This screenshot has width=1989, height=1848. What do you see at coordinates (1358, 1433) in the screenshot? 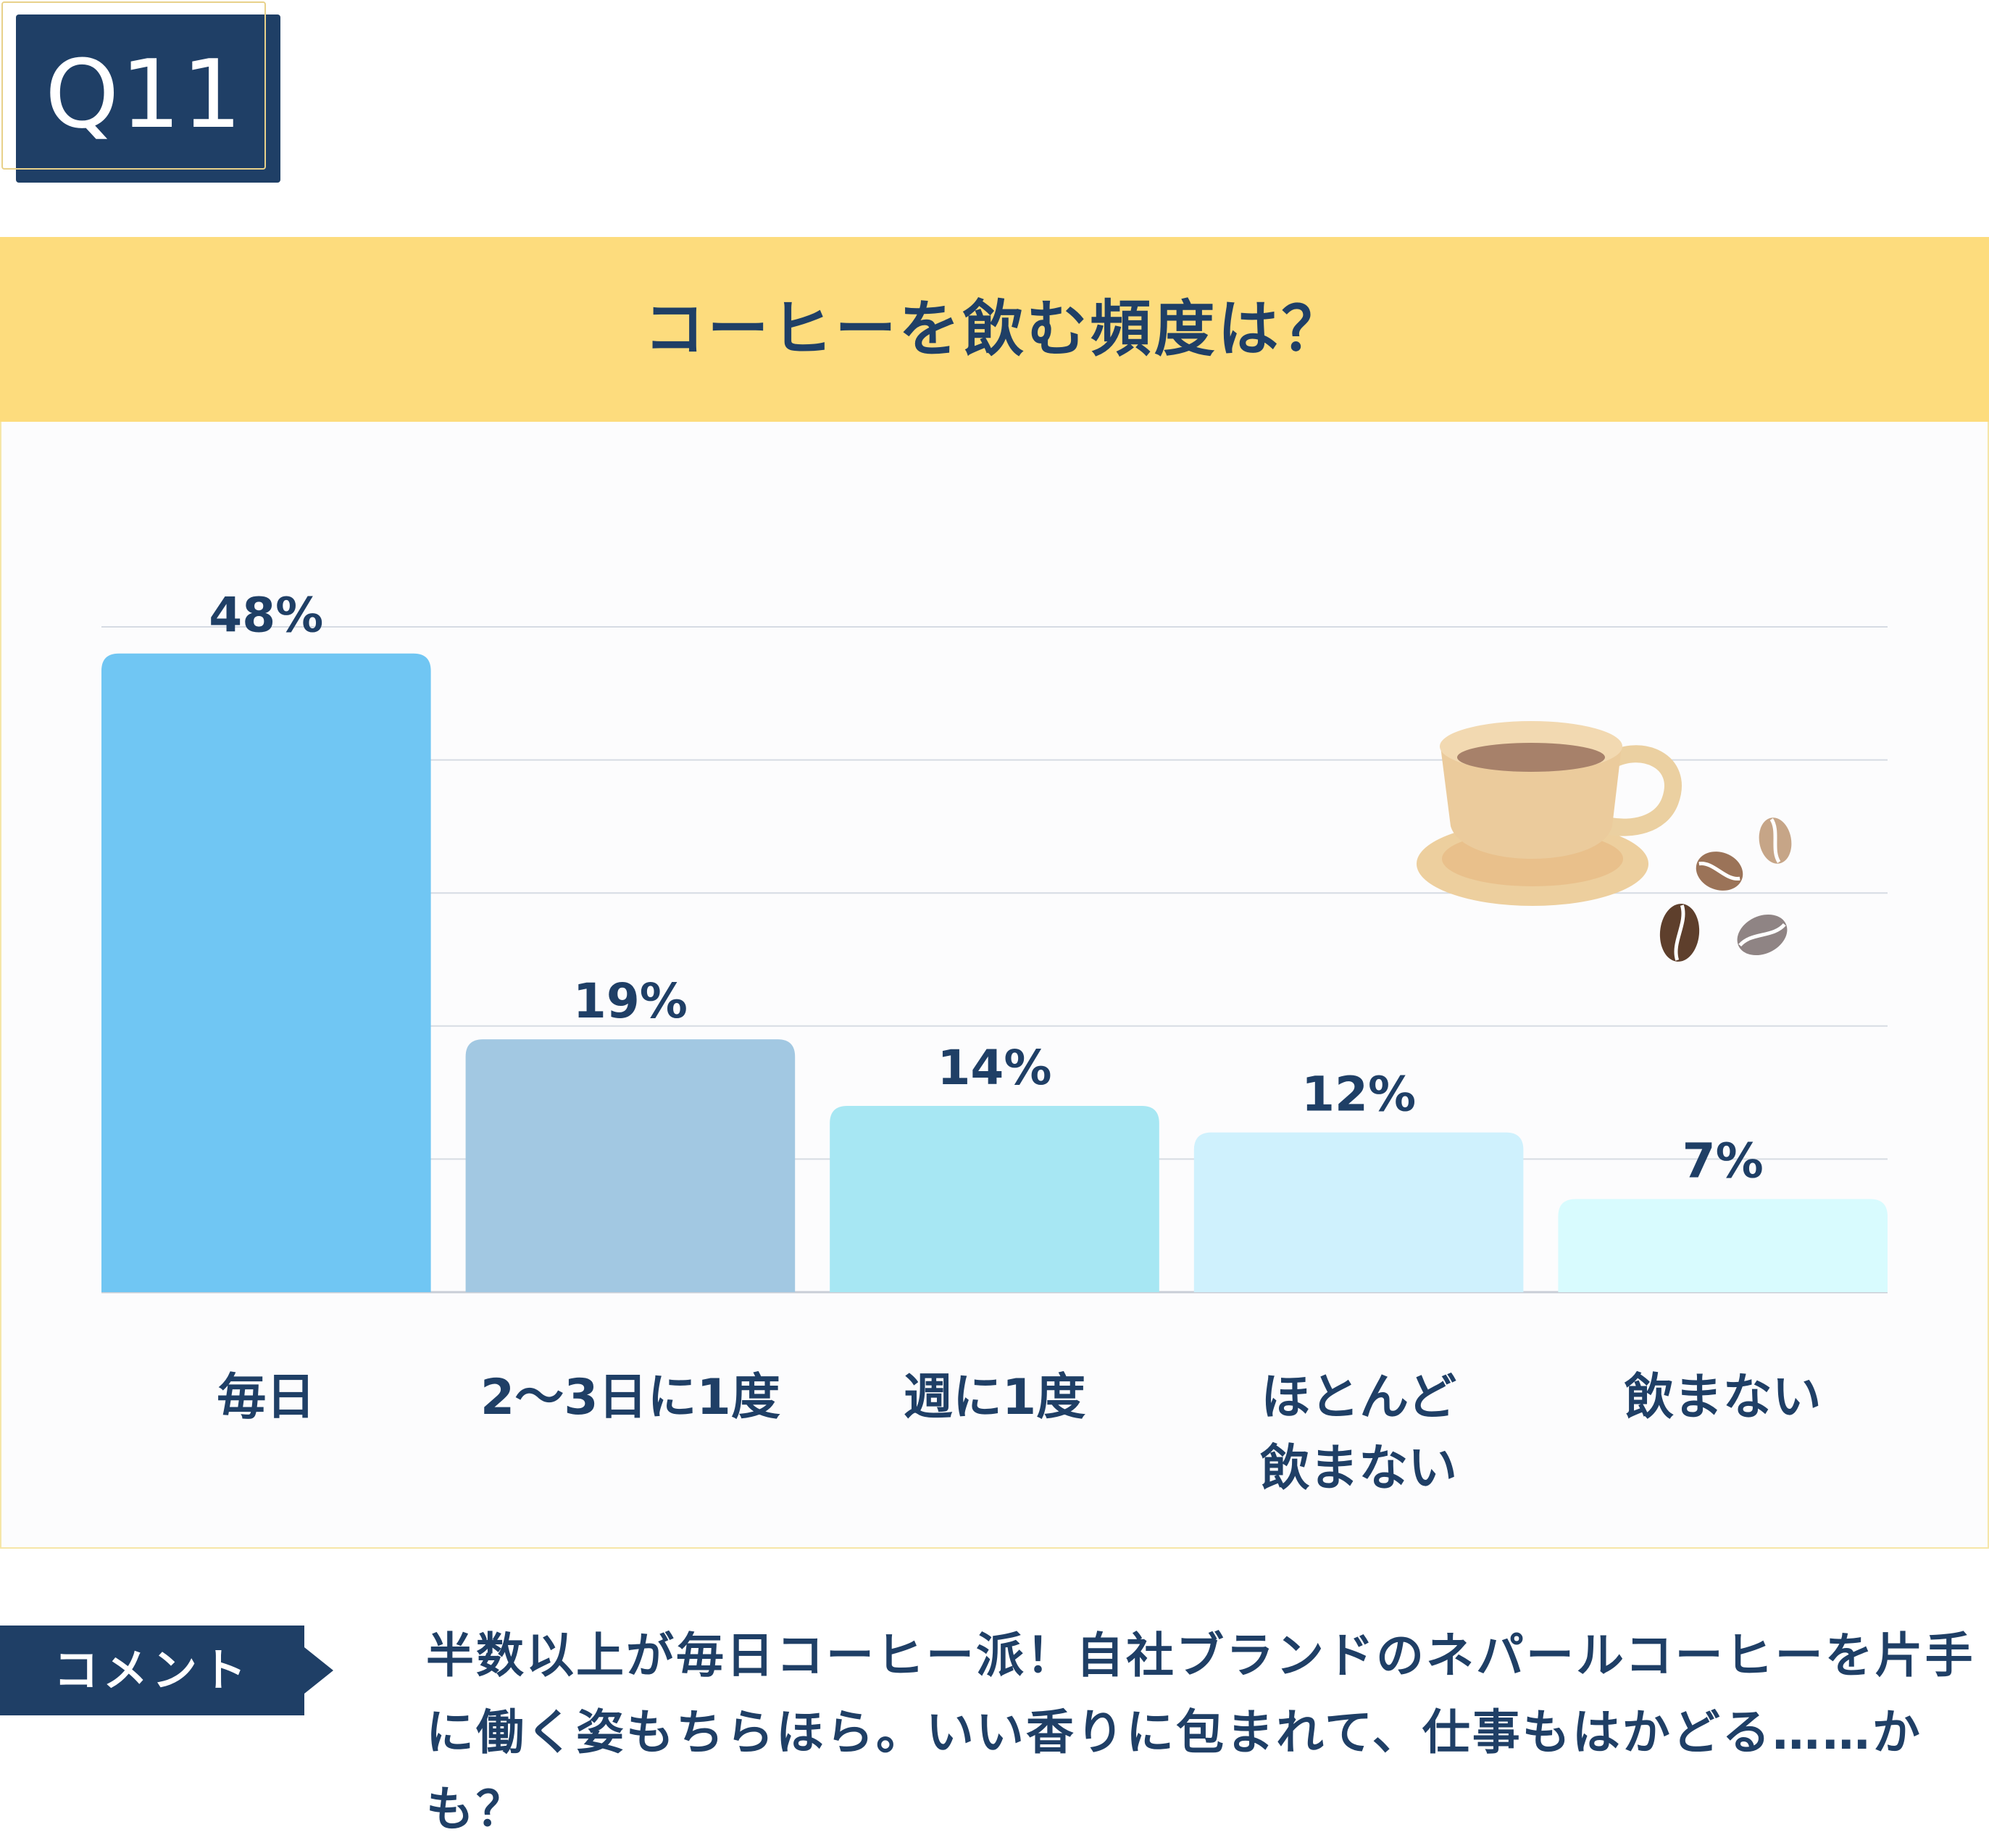
I see `category-label: ほとんど 飲まない` at bounding box center [1358, 1433].